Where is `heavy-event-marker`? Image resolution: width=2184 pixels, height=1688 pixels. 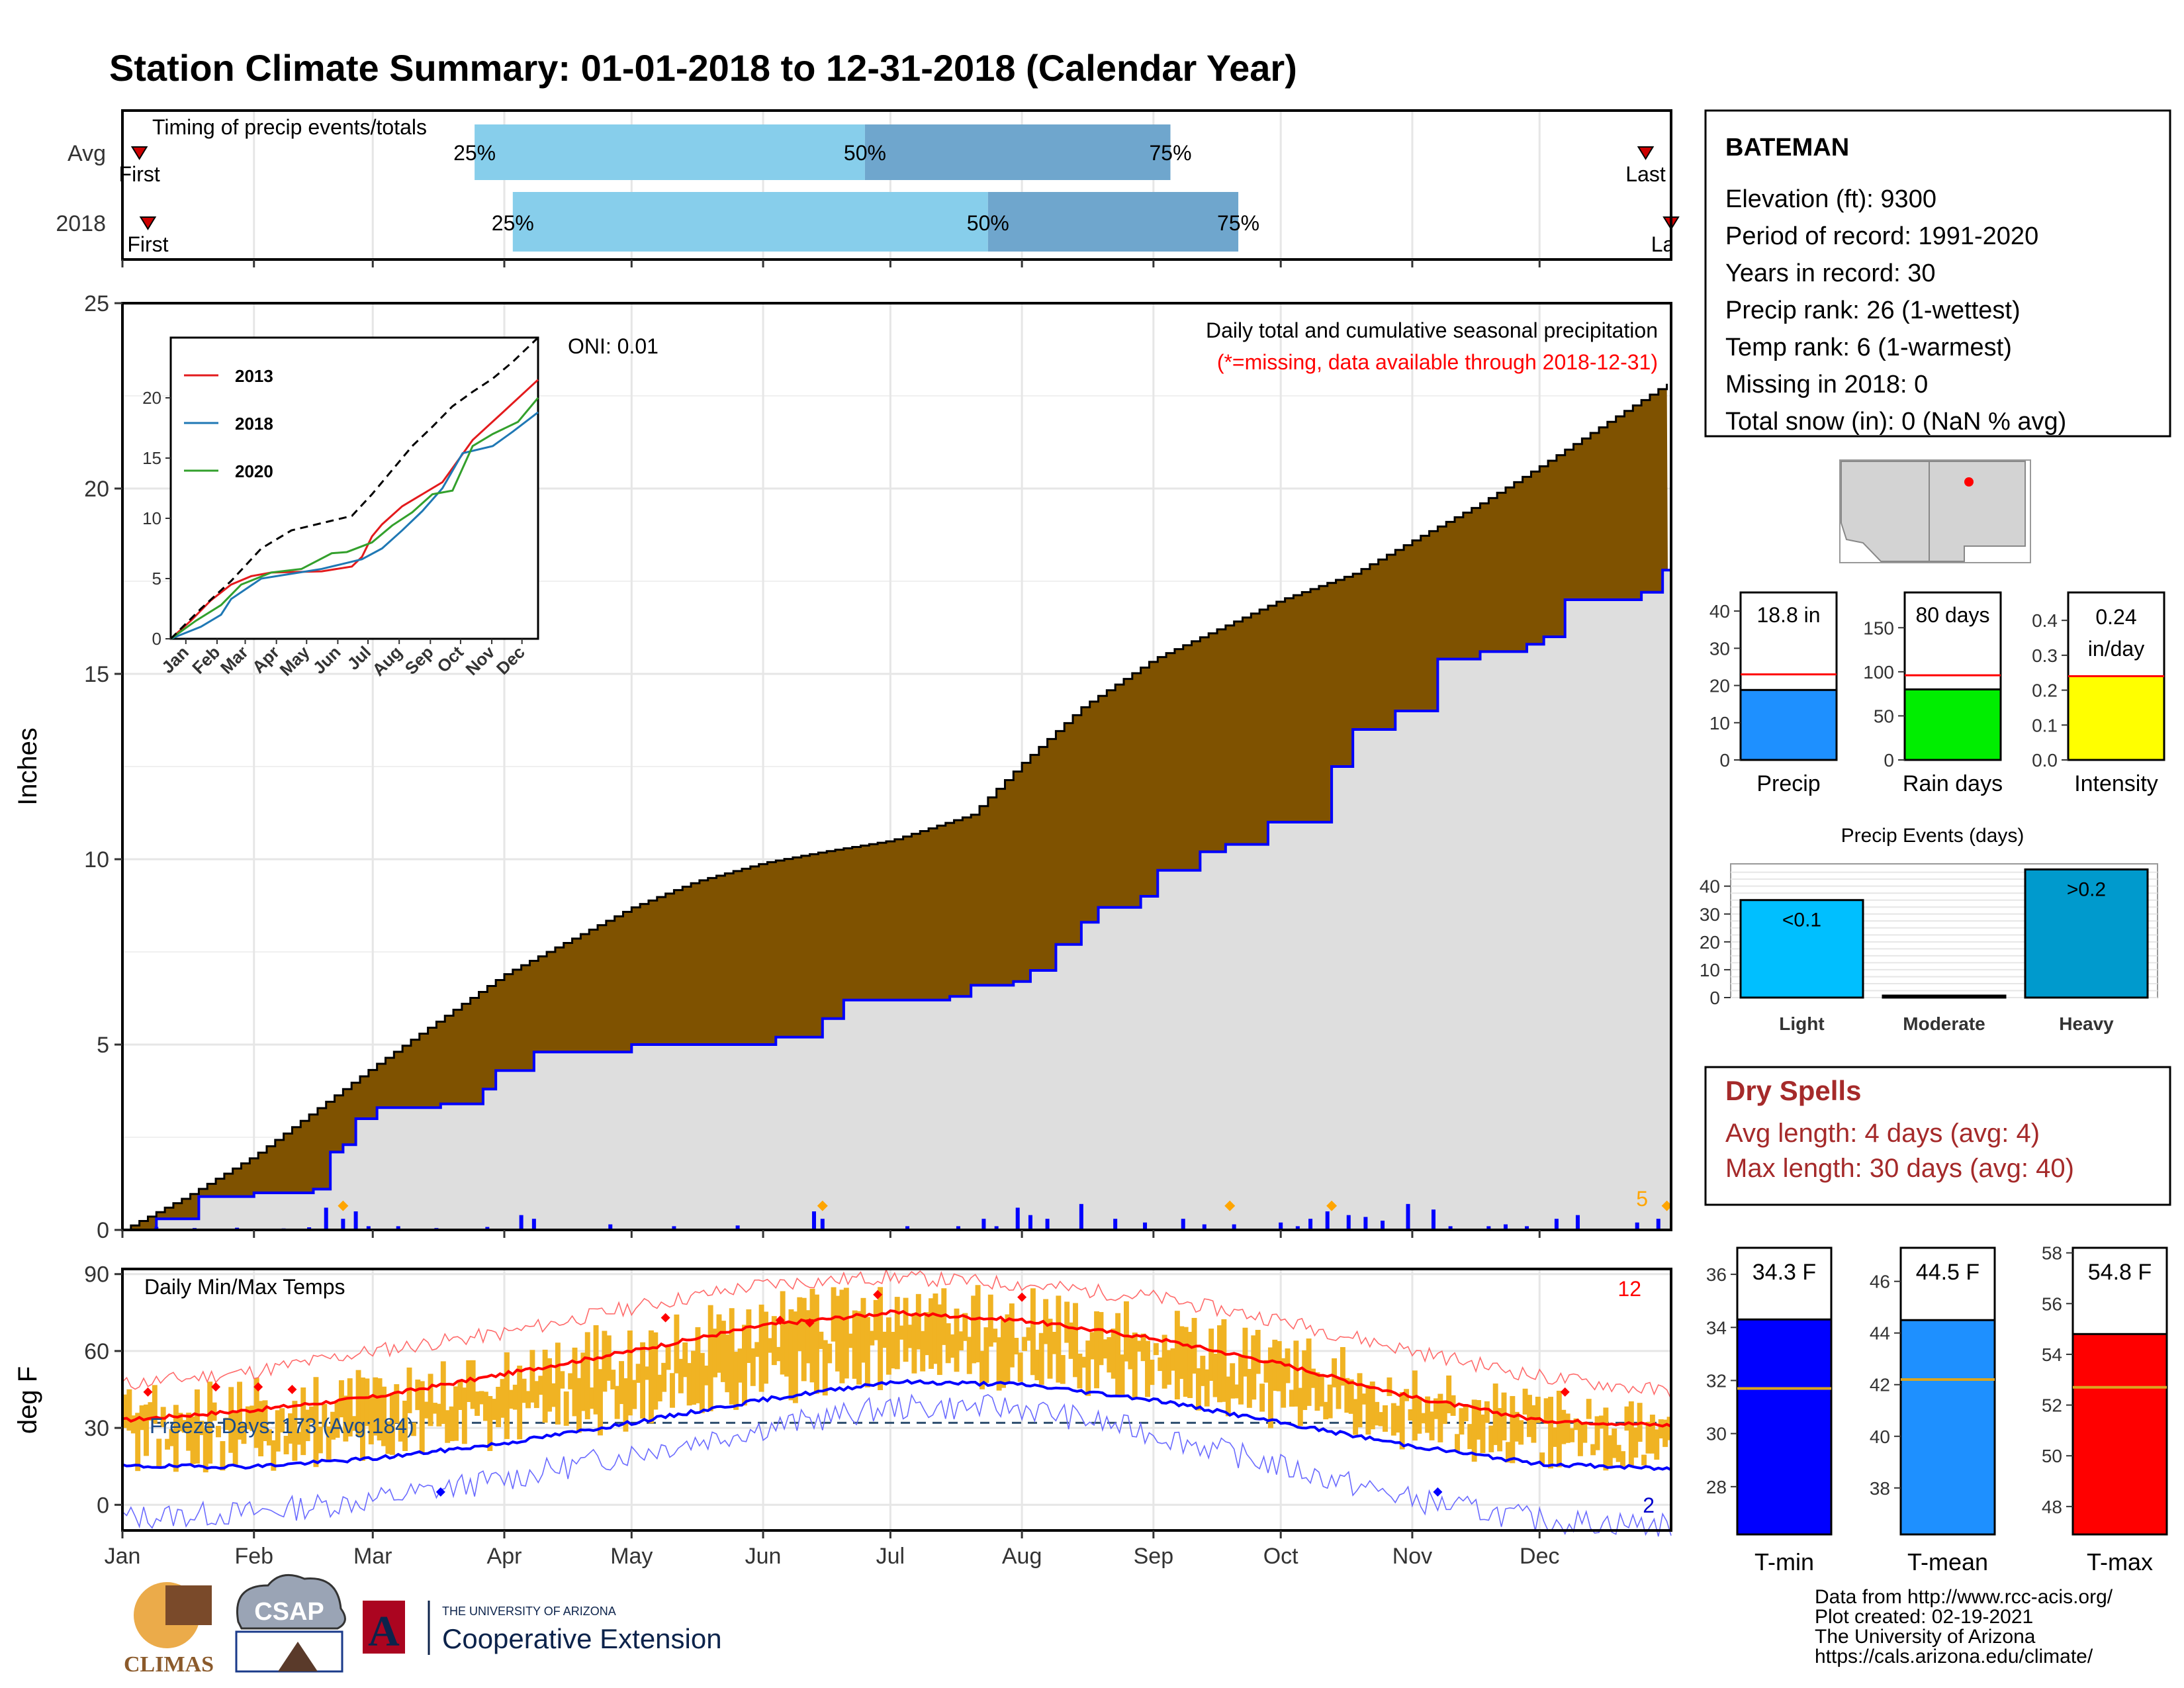
heavy-event-marker is located at coordinates (343, 1205).